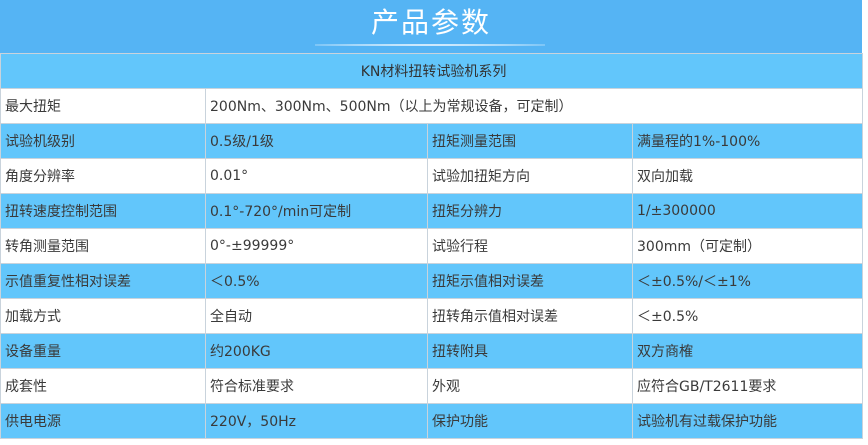  I want to click on param-value: 符合标准要求, so click(316, 386).